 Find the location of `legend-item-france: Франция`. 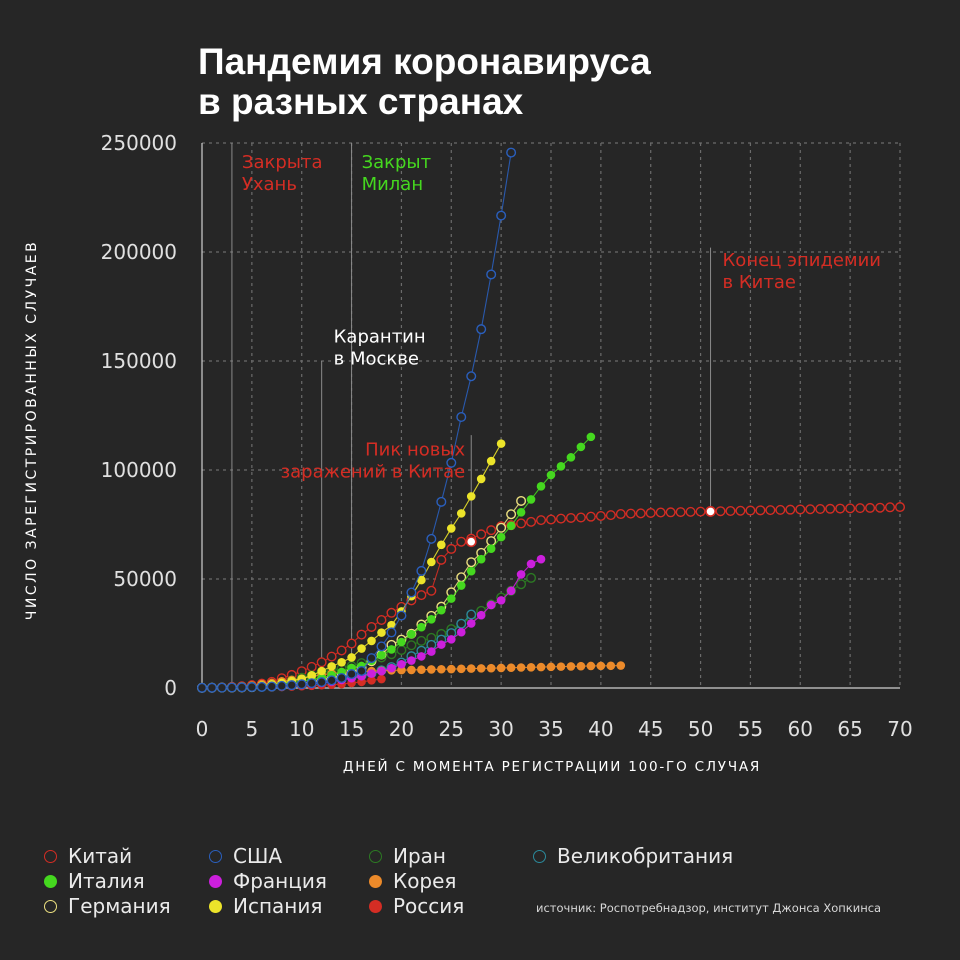

legend-item-france: Франция is located at coordinates (268, 881).